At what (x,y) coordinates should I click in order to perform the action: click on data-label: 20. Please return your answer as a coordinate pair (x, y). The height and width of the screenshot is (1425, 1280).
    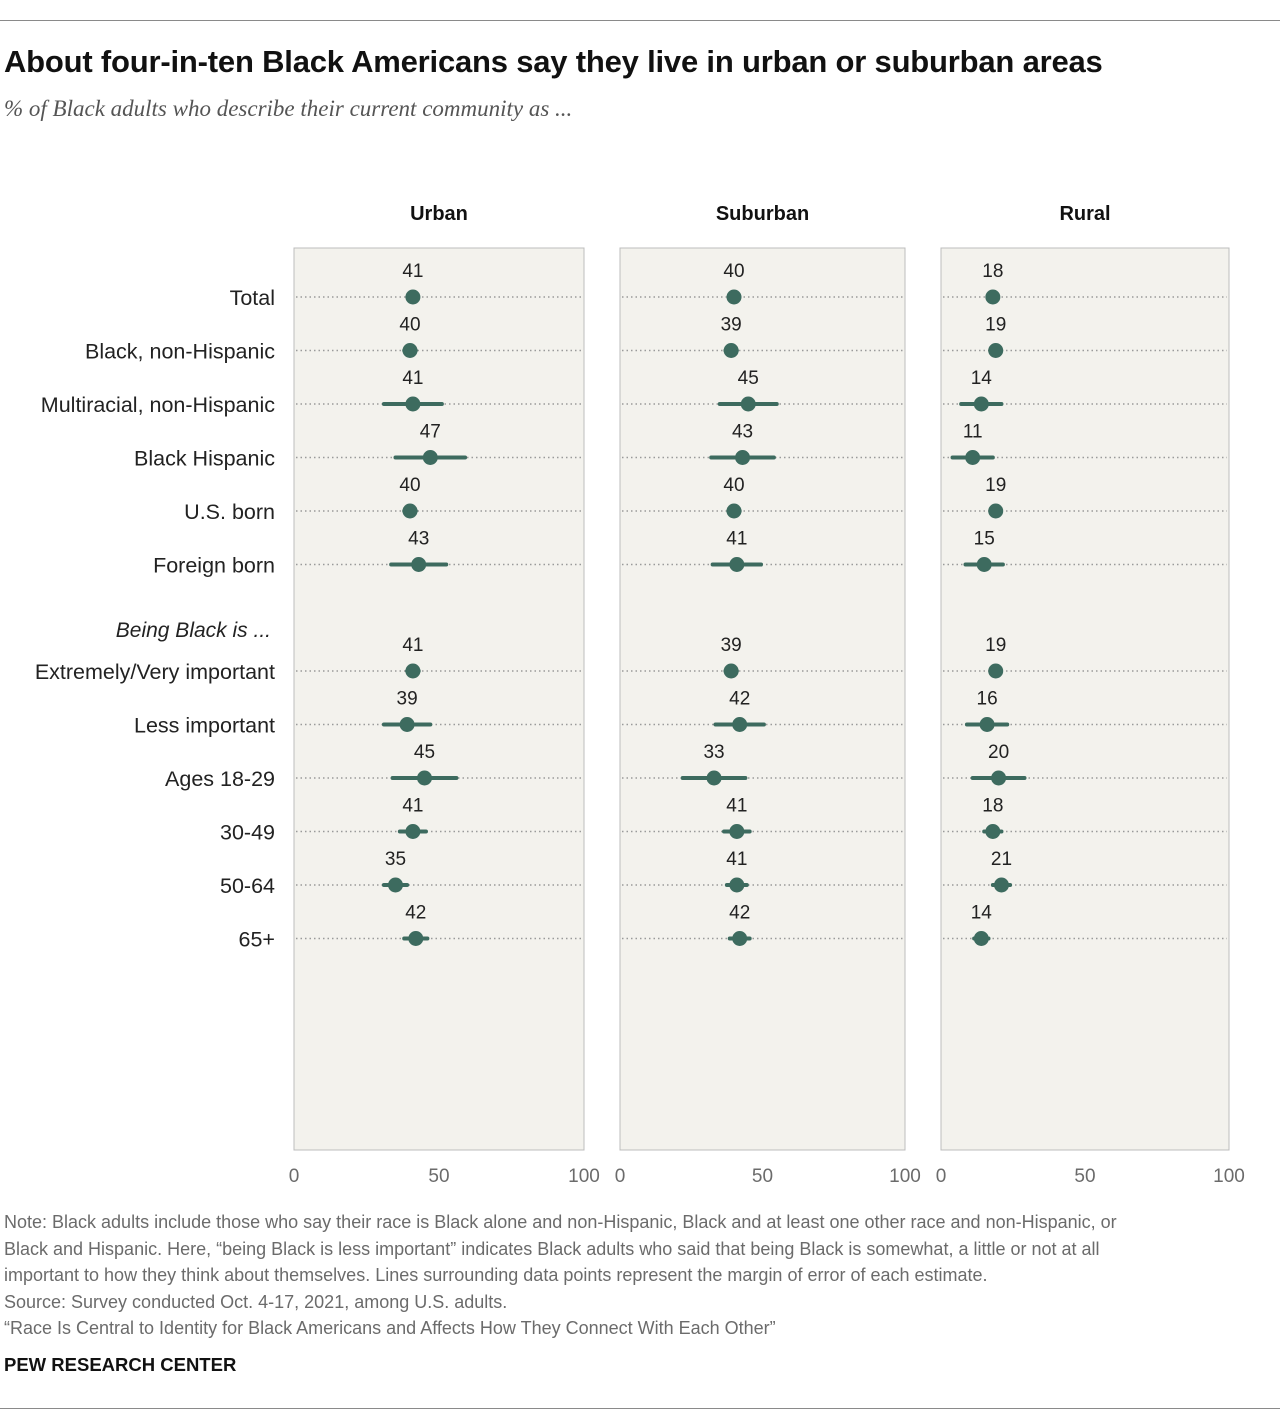
    Looking at the image, I should click on (998, 752).